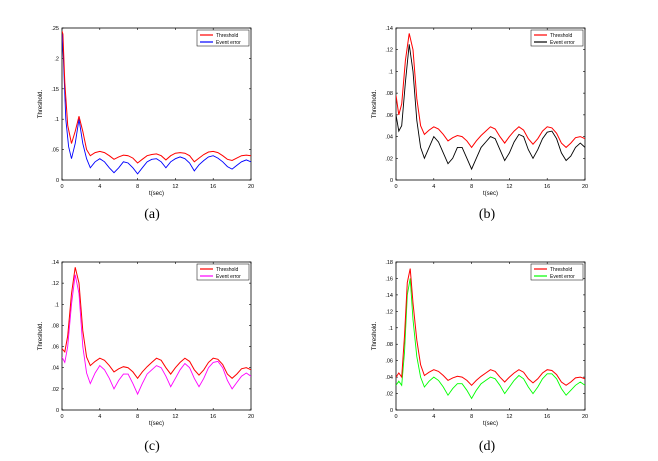  Describe the element at coordinates (55, 90) in the screenshot. I see `y-tick-label: .15` at that location.